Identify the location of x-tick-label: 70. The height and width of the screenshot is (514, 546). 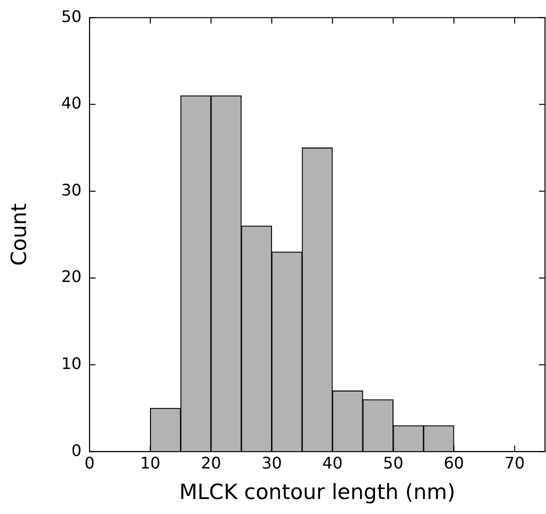
(514, 462).